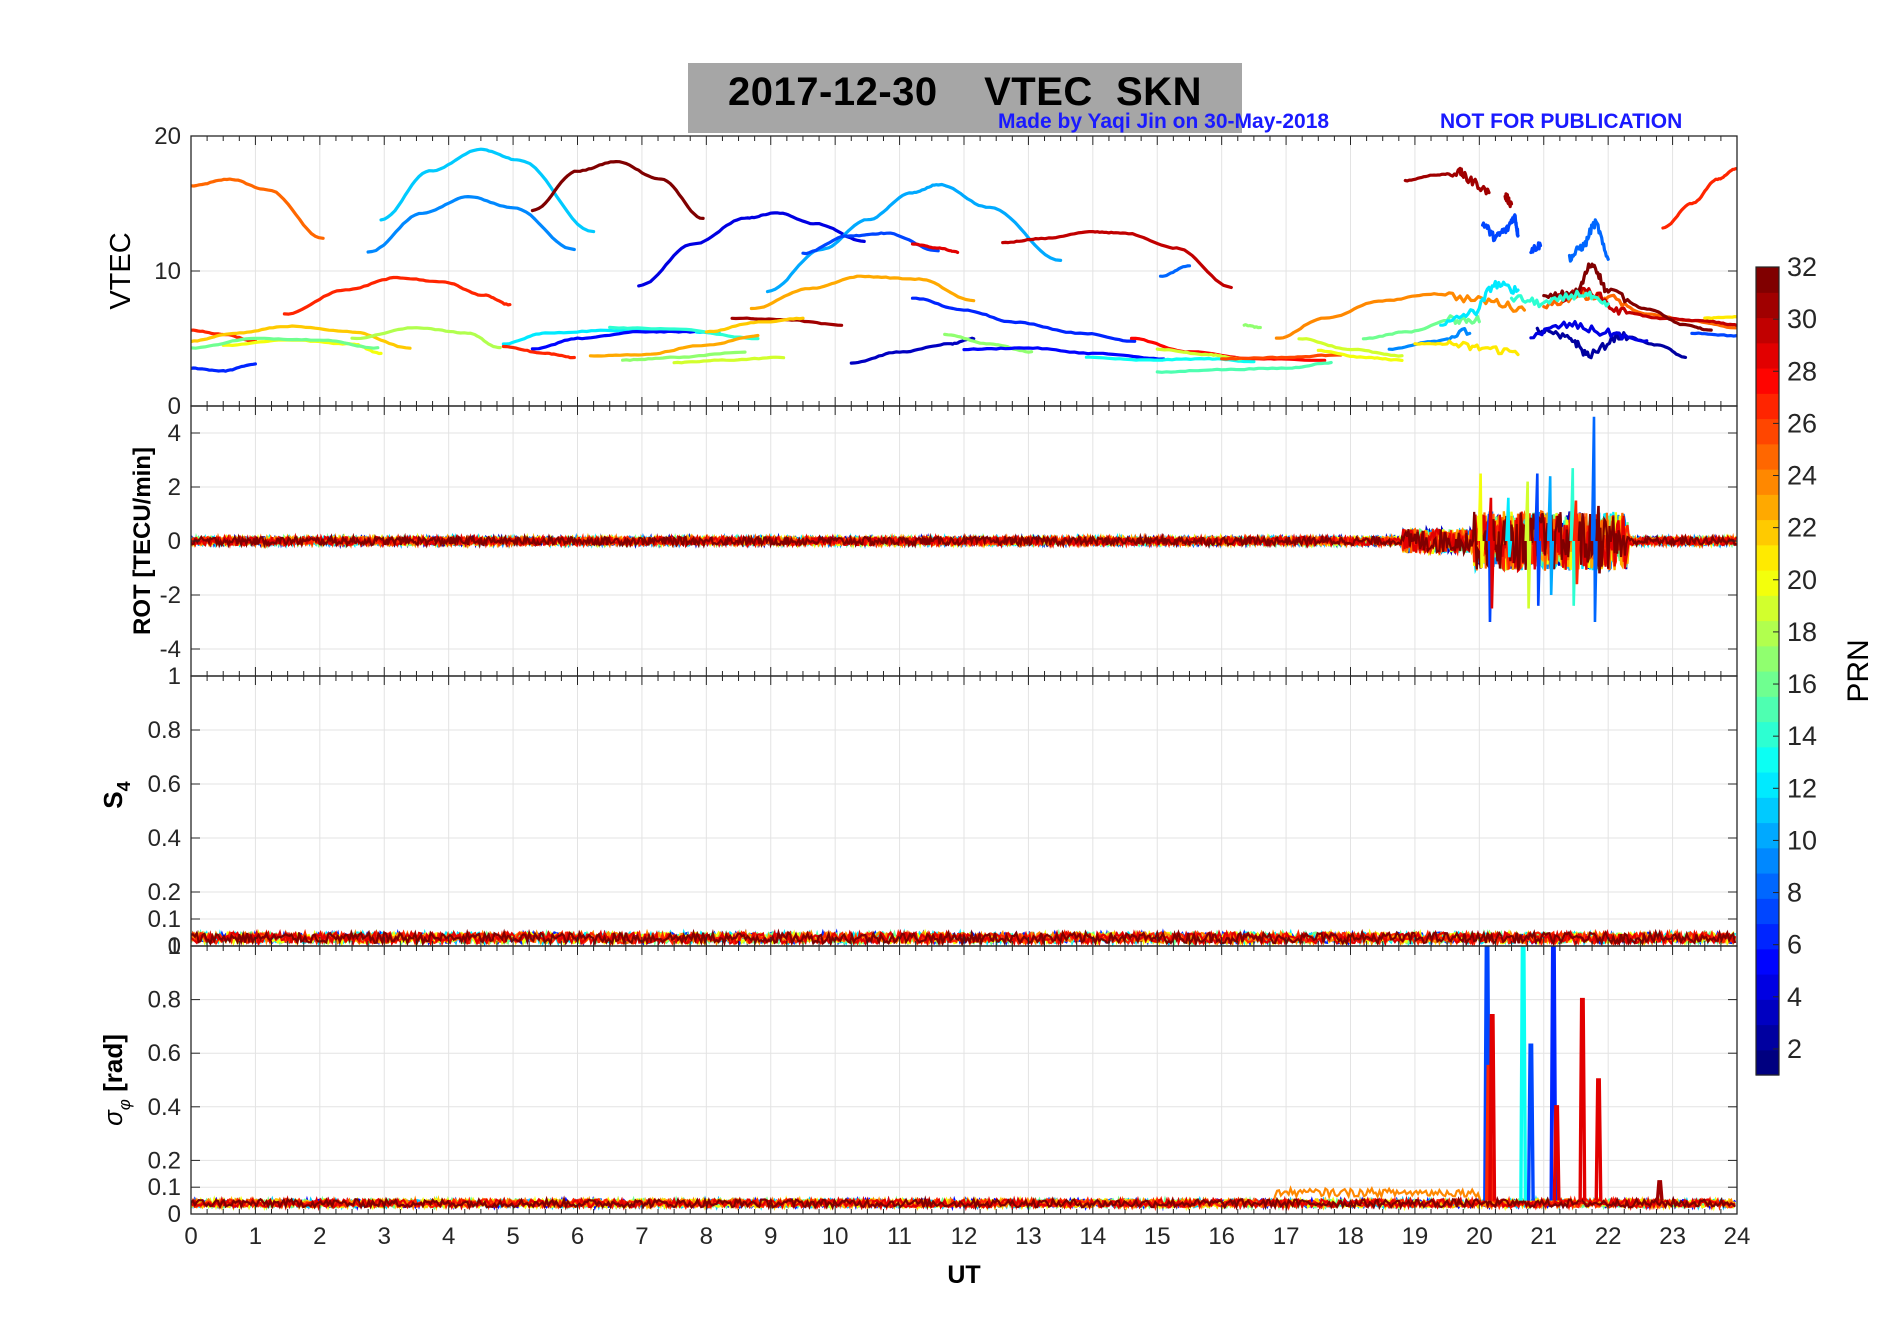 The height and width of the screenshot is (1330, 1902). I want to click on s4-ytick-label: 0.2, so click(164, 892).